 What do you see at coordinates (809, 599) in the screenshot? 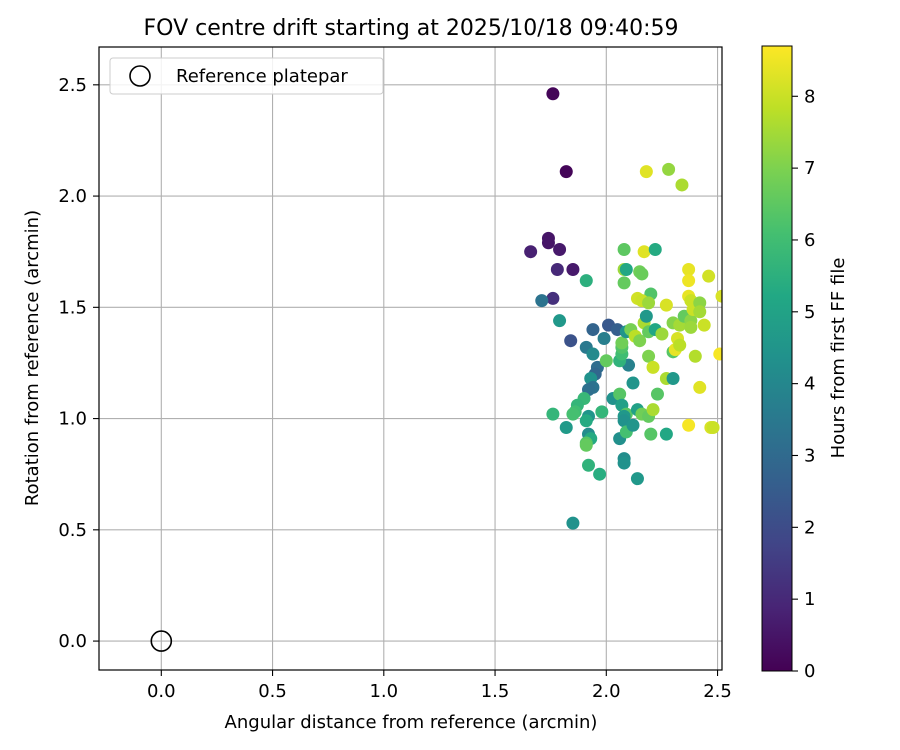
I see `colorbar-tick-label: 1` at bounding box center [809, 599].